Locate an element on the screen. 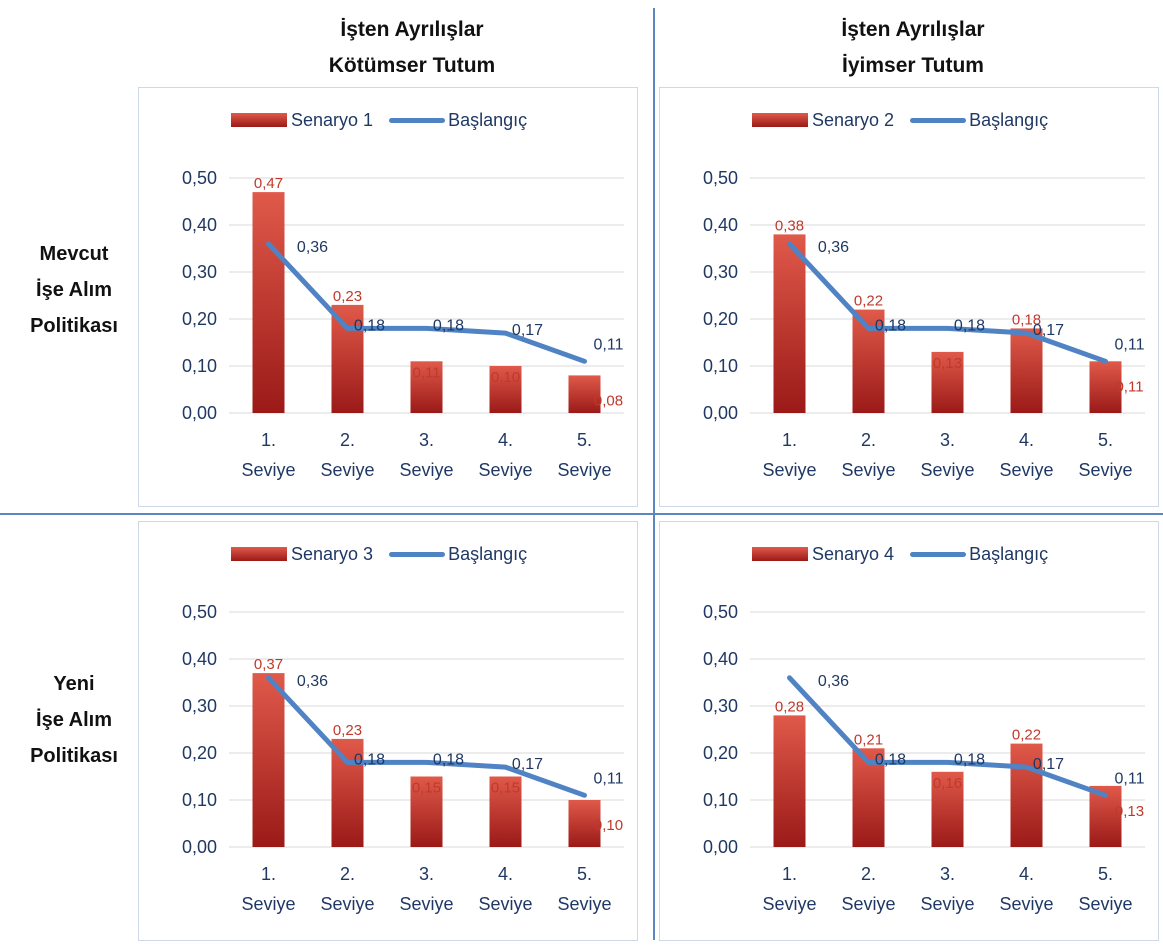 The image size is (1163, 945). column-header-line1: İşten Ayrılışlar is located at coordinates (412, 29).